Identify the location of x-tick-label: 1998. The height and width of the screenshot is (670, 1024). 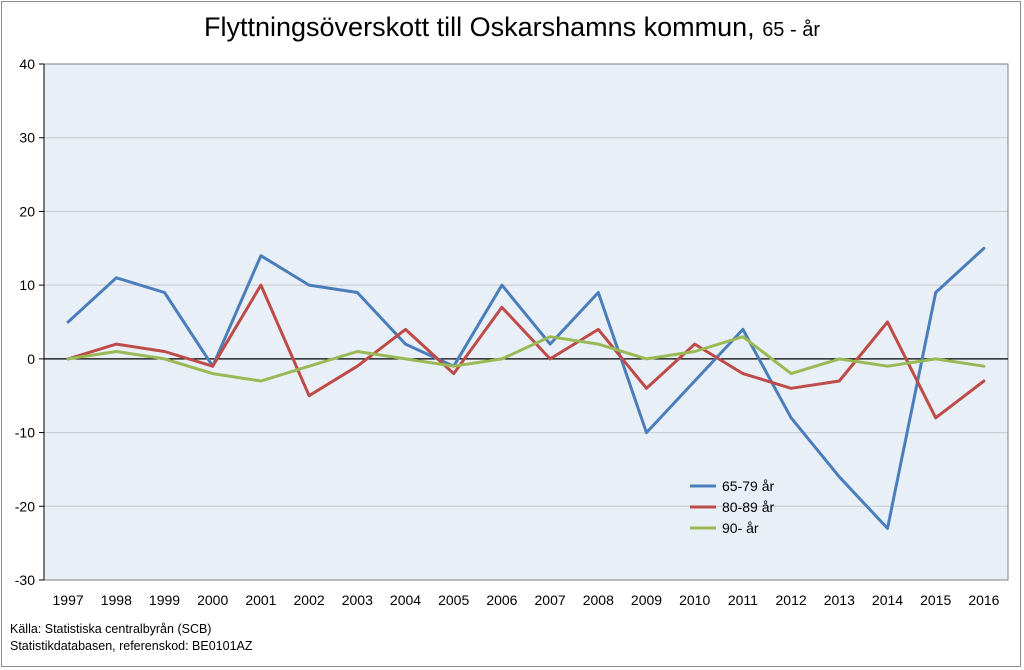
(116, 600).